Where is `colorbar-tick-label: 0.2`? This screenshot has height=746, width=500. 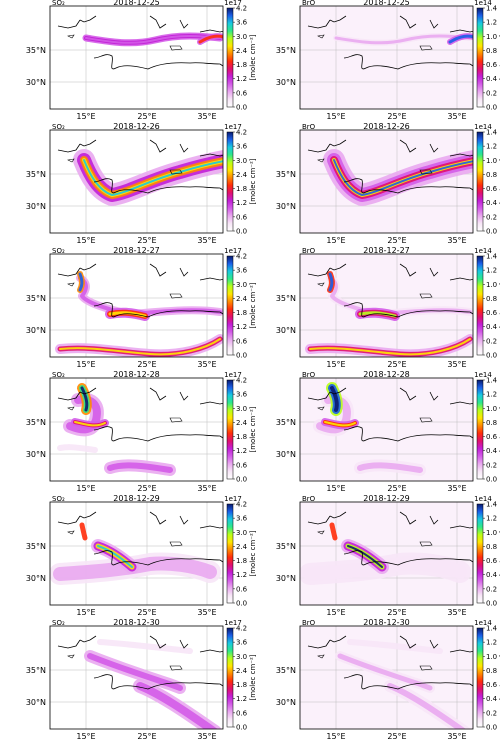 colorbar-tick-label: 0.2 is located at coordinates (491, 589).